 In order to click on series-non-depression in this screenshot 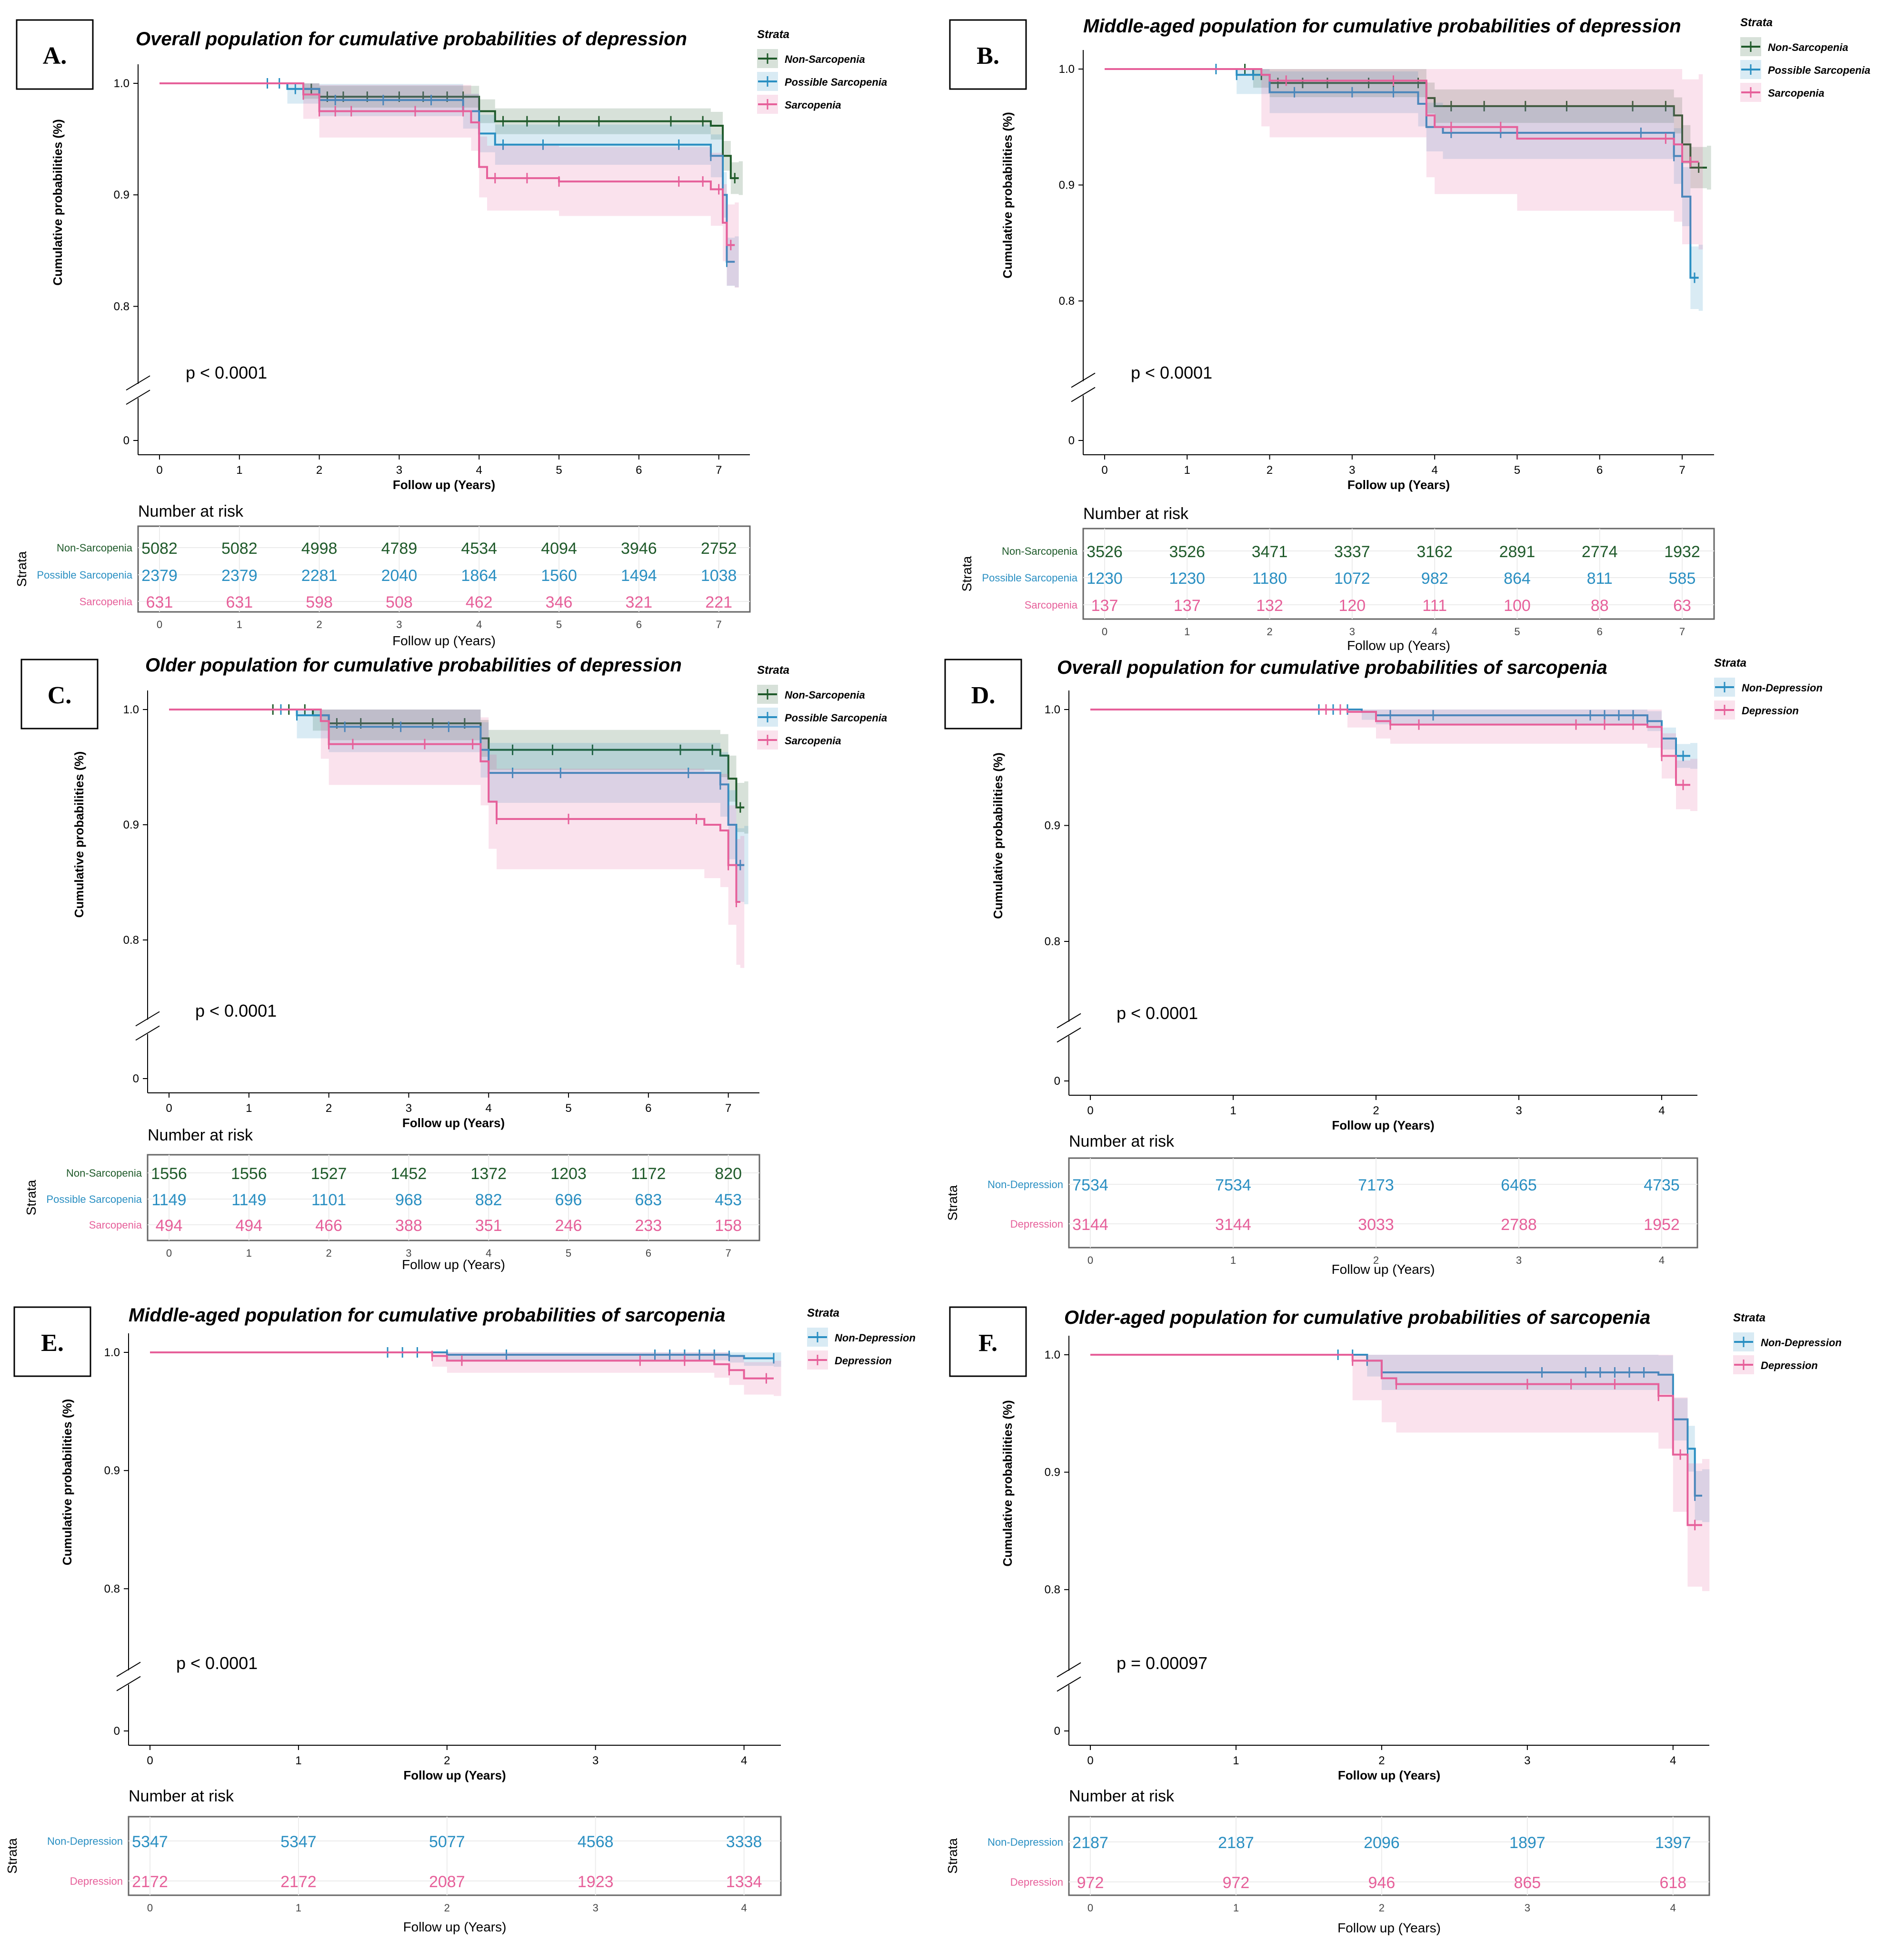, I will do `click(465, 1357)`.